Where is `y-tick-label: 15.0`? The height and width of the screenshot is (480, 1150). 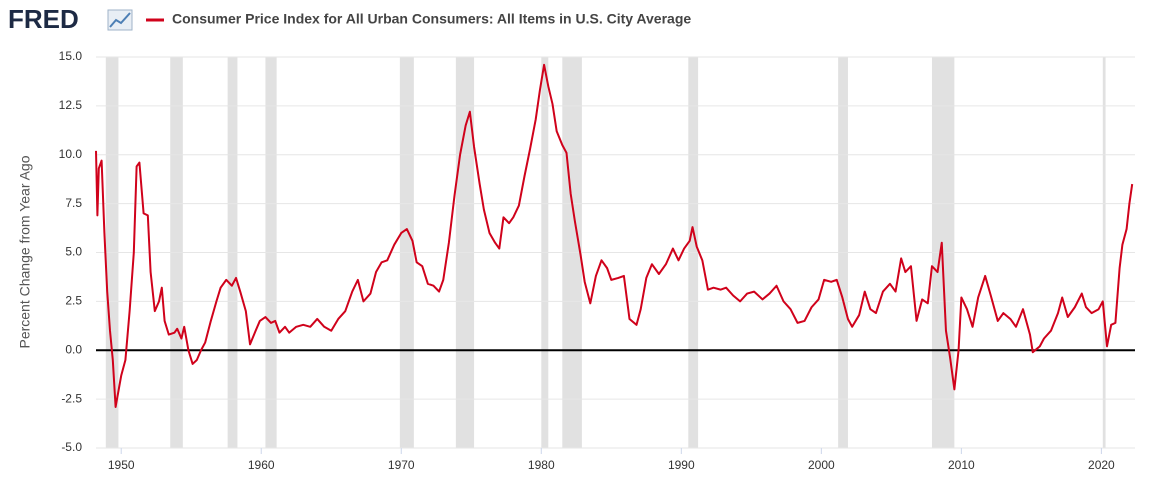
y-tick-label: 15.0 is located at coordinates (71, 56).